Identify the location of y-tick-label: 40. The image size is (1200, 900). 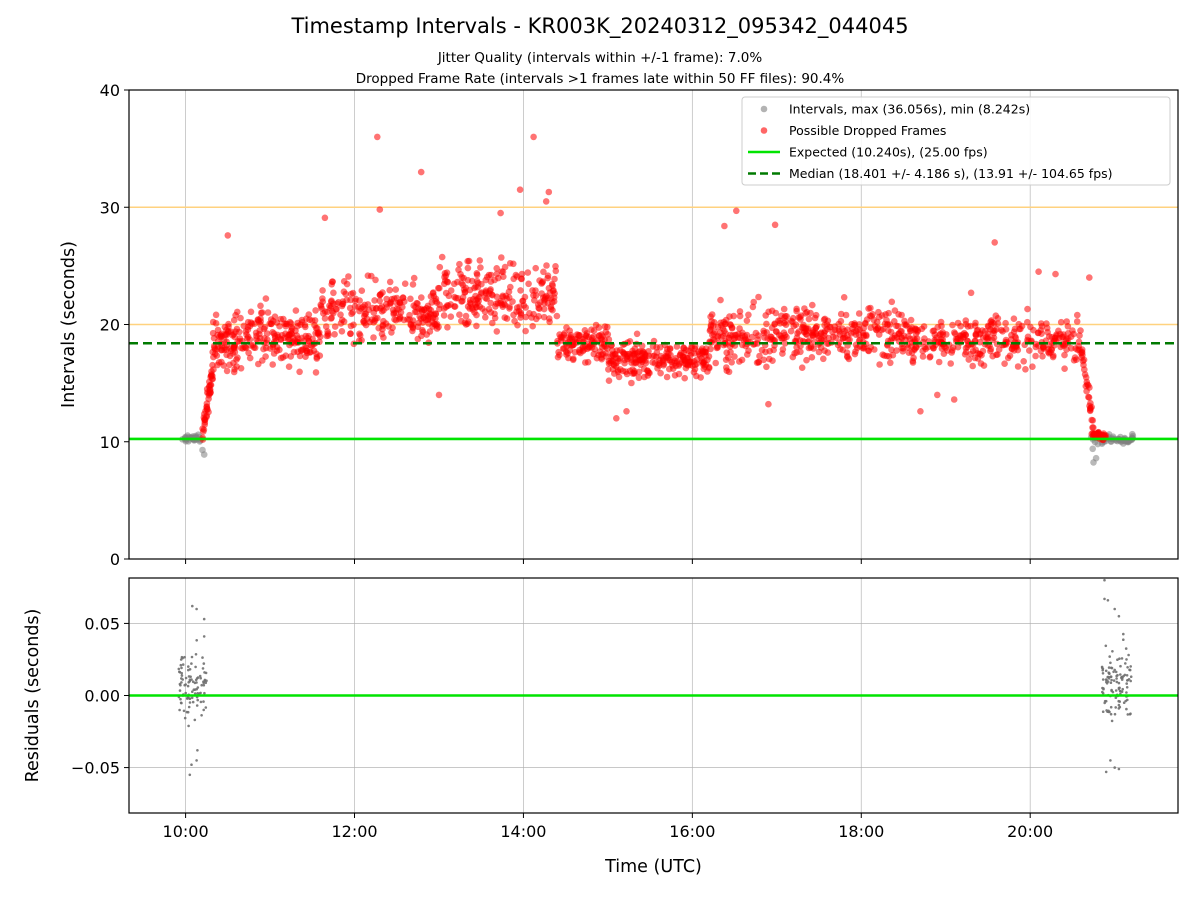
(110, 90).